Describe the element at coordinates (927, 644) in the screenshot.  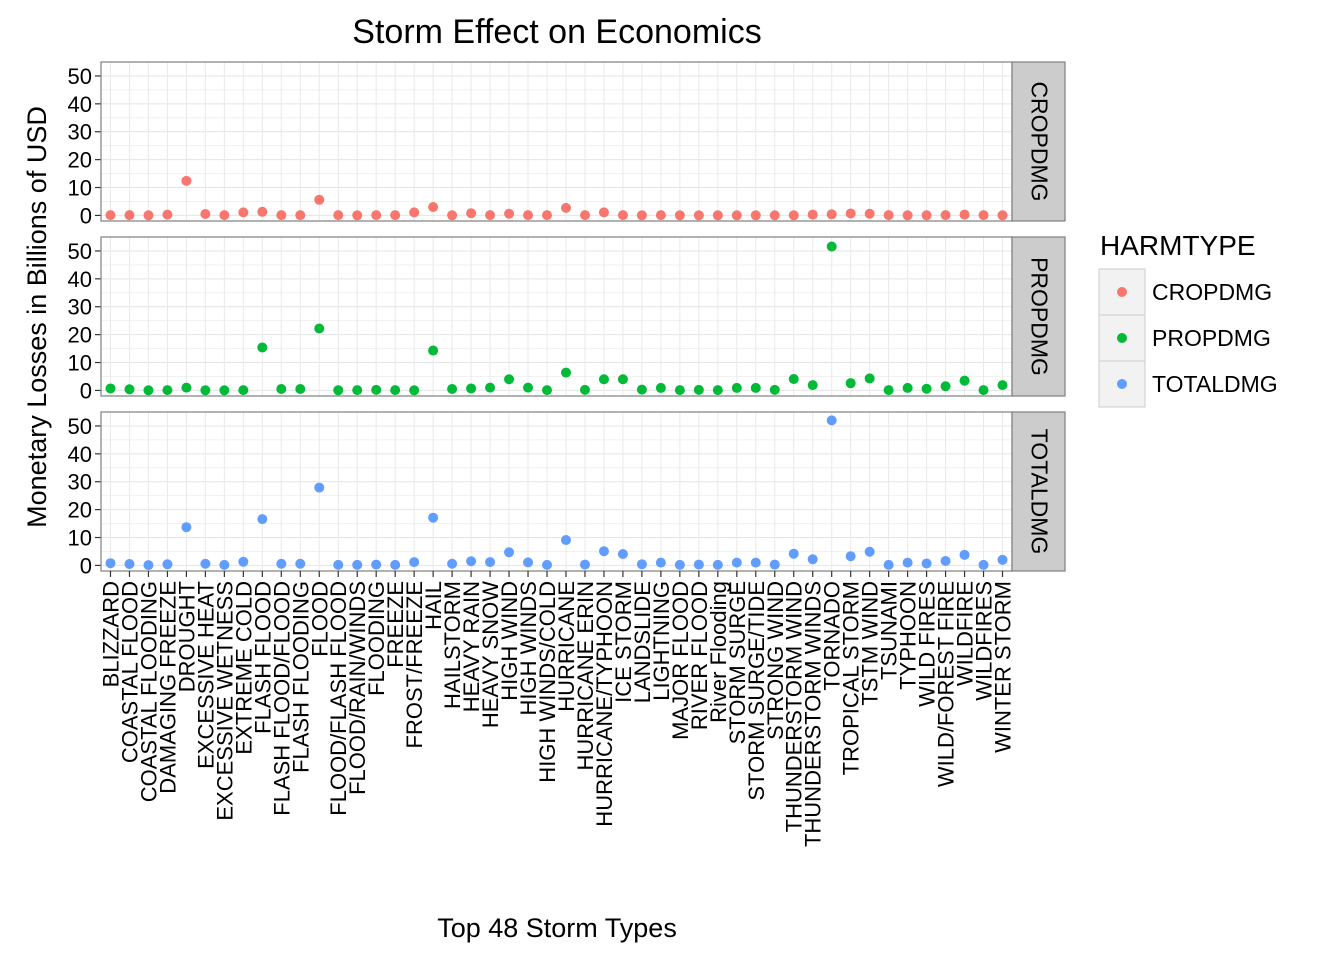
I see `x-tick-label: WILD FIRES` at that location.